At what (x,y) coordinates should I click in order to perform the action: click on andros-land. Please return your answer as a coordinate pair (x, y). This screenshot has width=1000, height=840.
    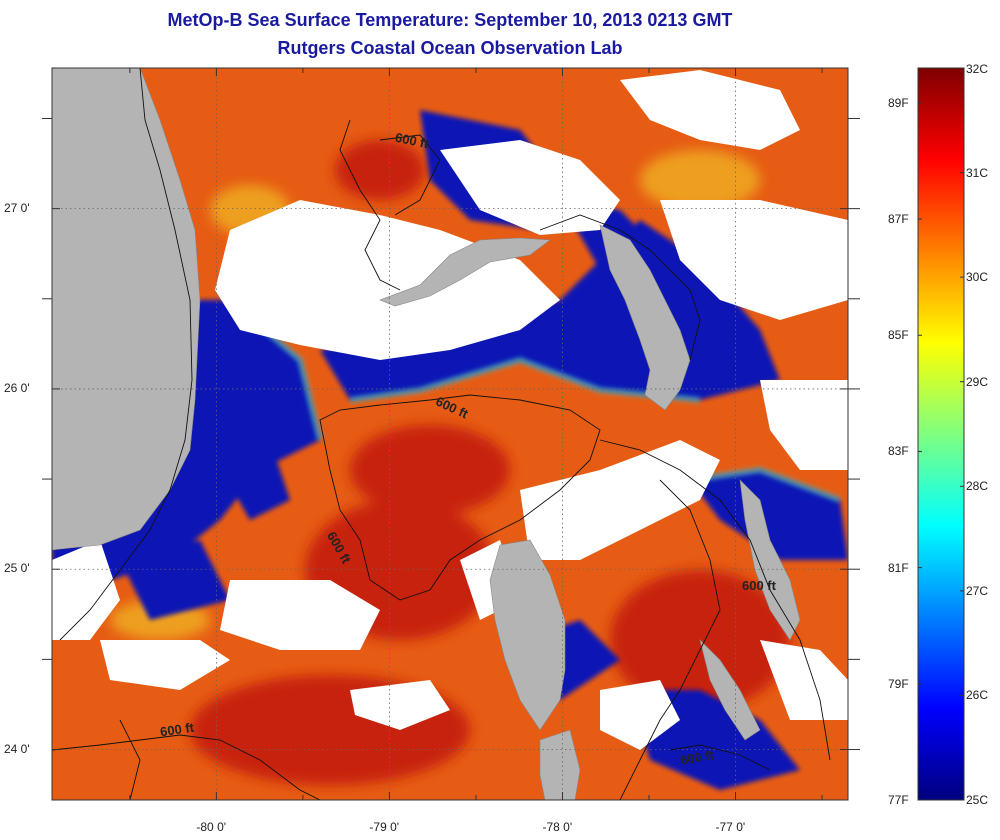
    Looking at the image, I should click on (527, 635).